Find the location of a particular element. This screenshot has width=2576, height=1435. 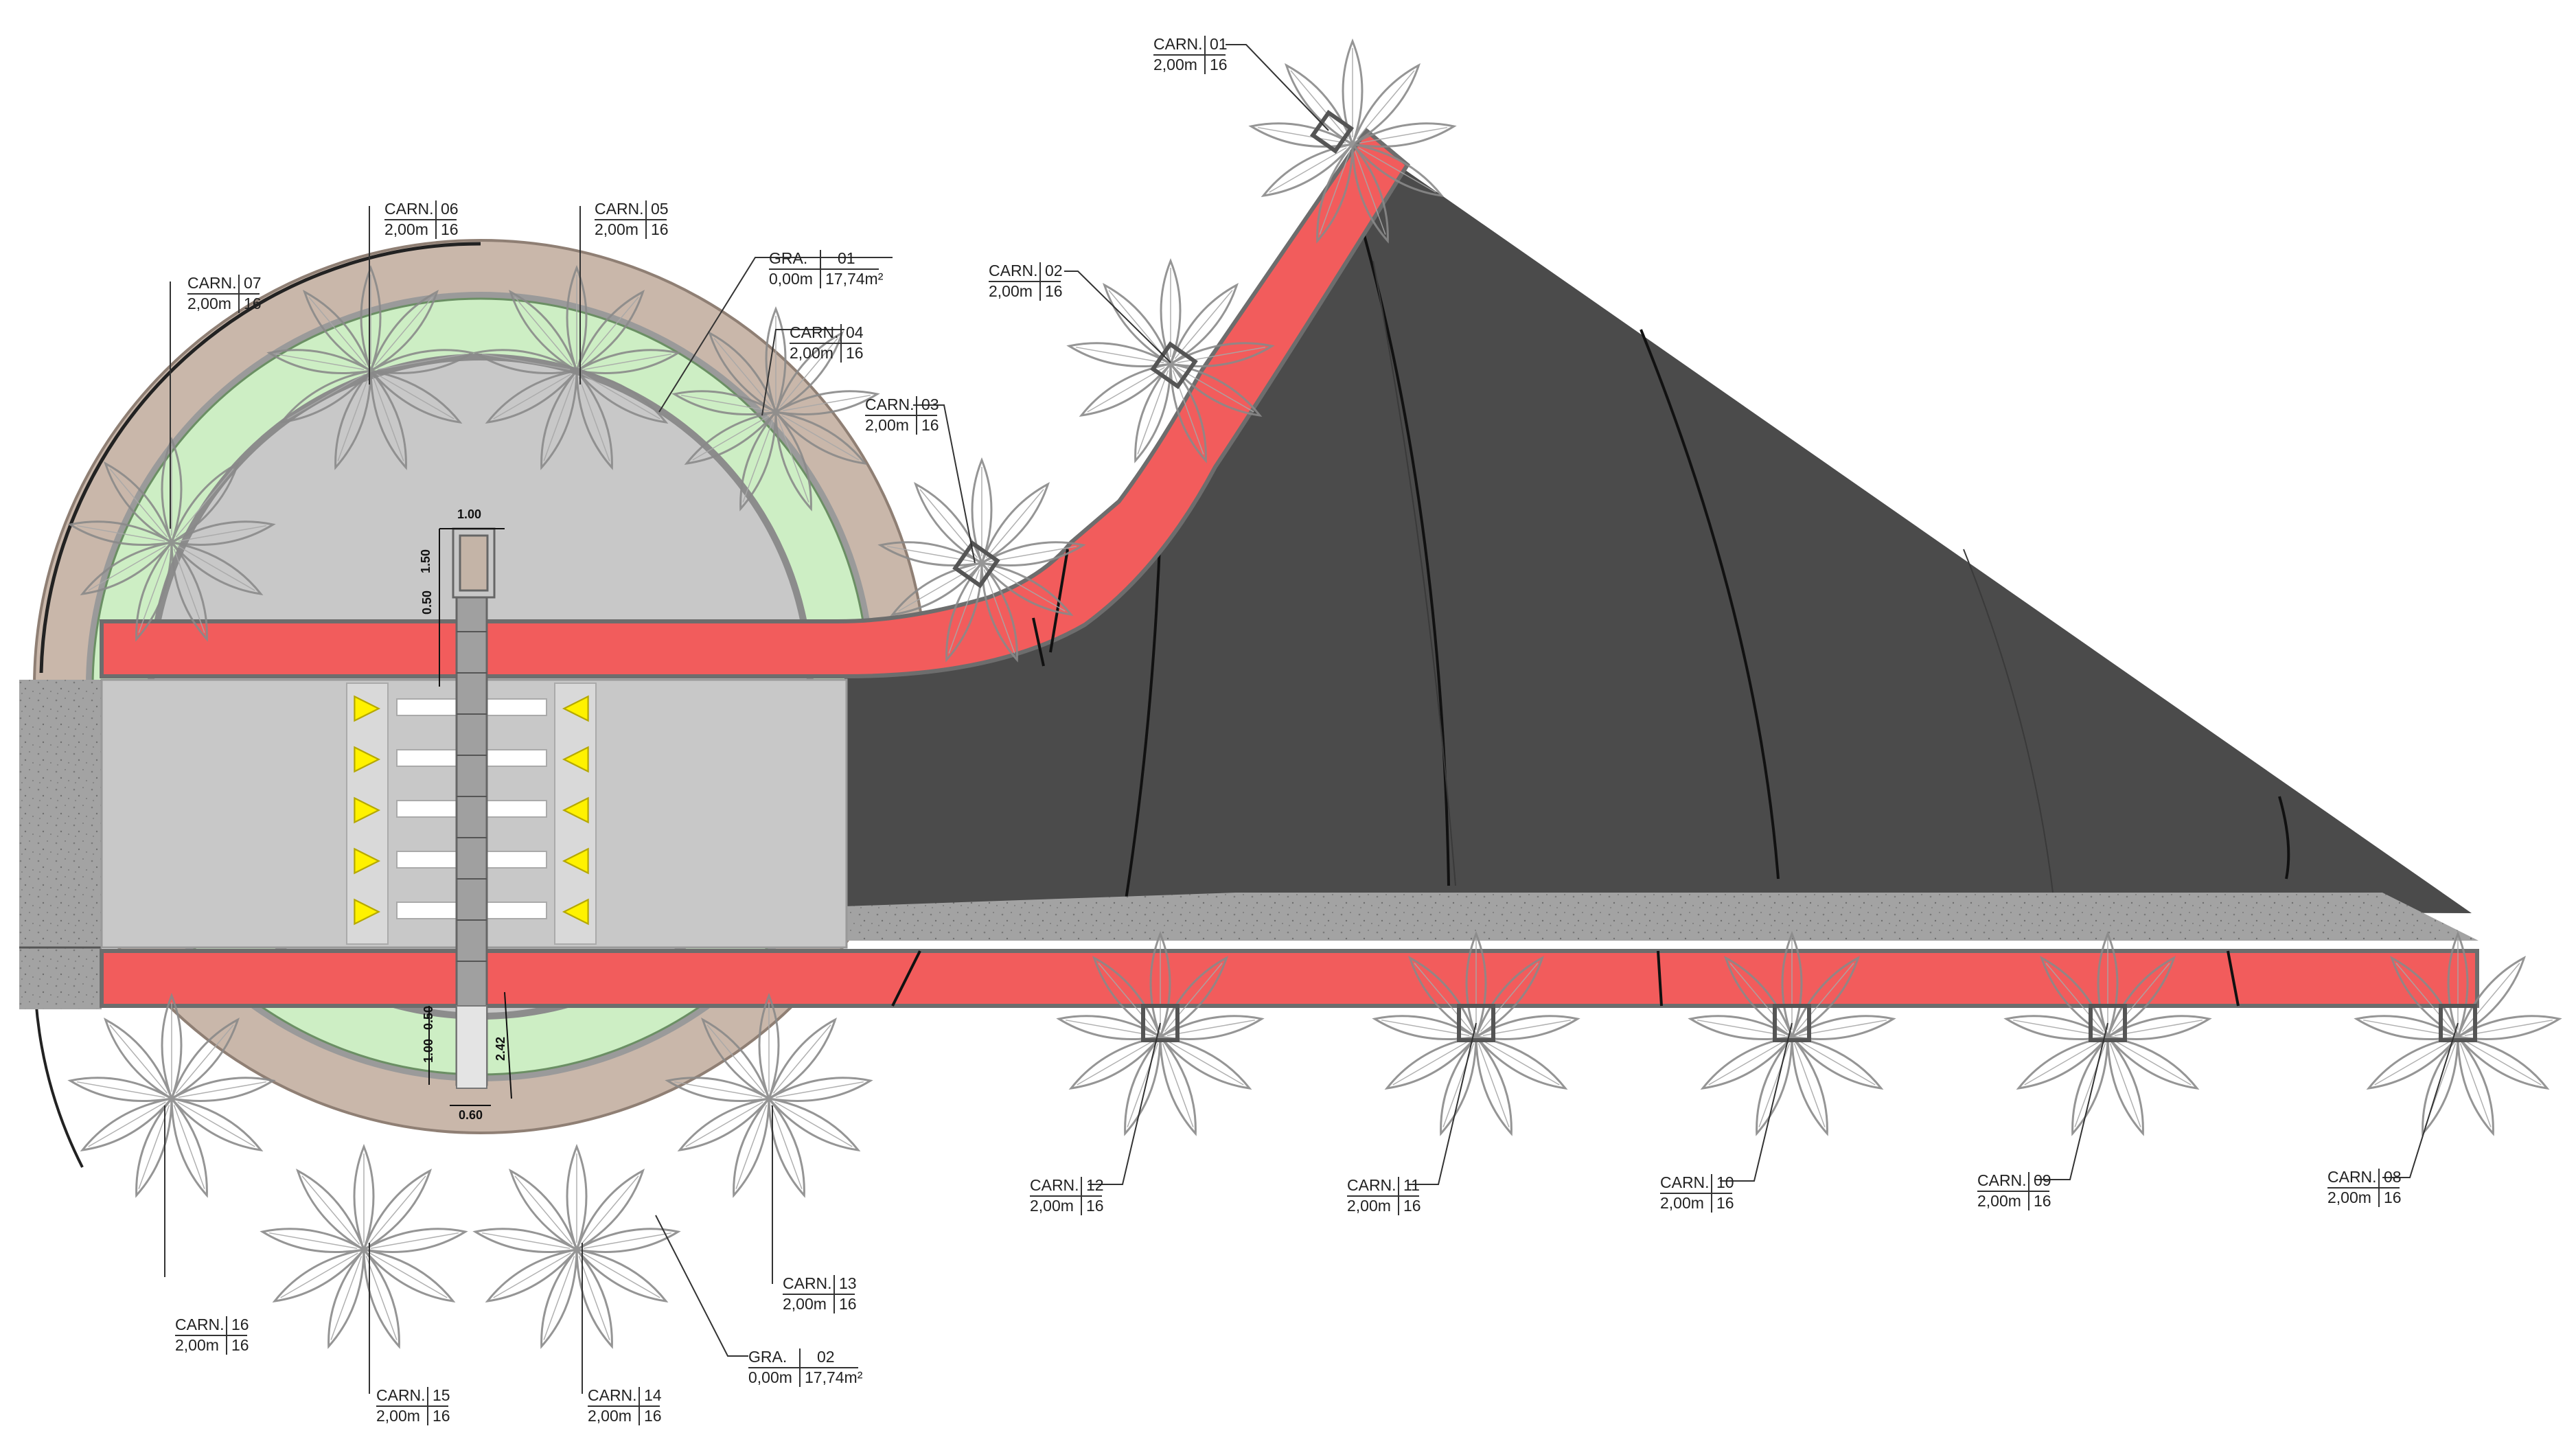

asphalt-faint-lines is located at coordinates (1713, 576).